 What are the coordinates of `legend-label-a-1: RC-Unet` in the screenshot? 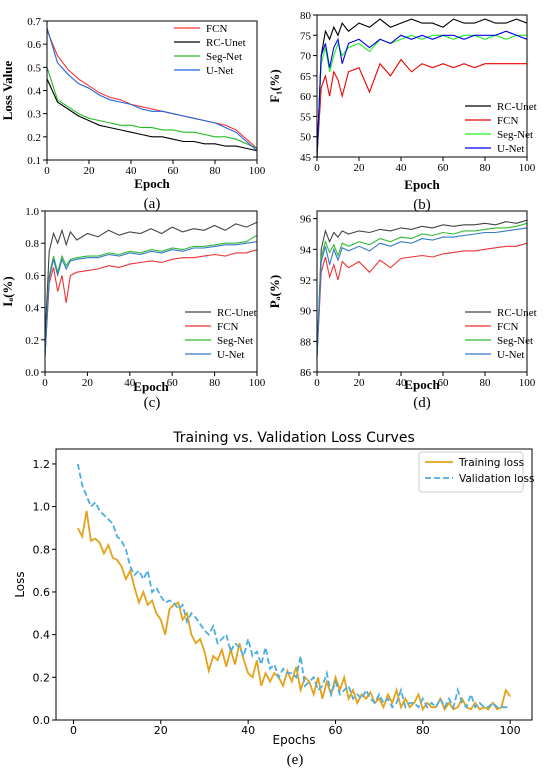 It's located at (226, 43).